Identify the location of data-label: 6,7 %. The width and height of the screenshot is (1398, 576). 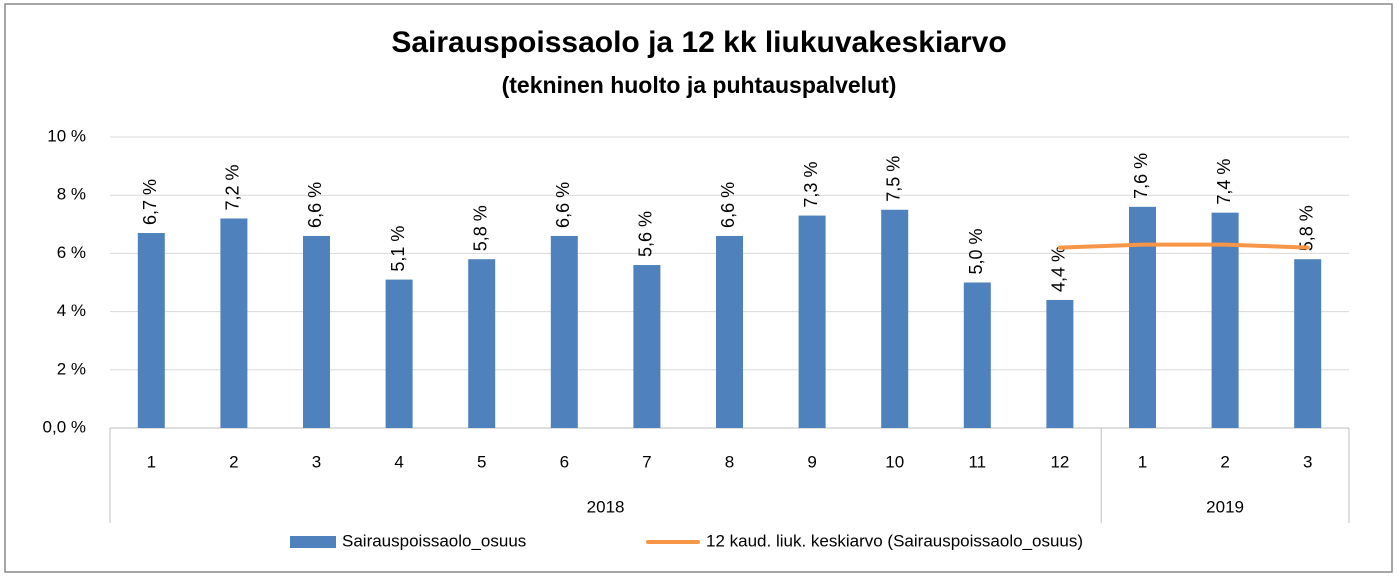
(150, 202).